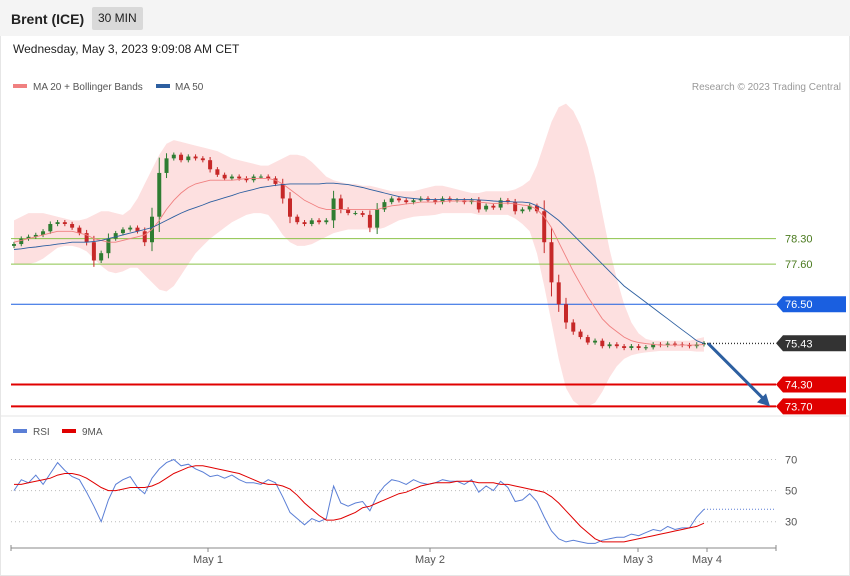  Describe the element at coordinates (20, 431) in the screenshot. I see `legend-swatch-rsi` at that location.